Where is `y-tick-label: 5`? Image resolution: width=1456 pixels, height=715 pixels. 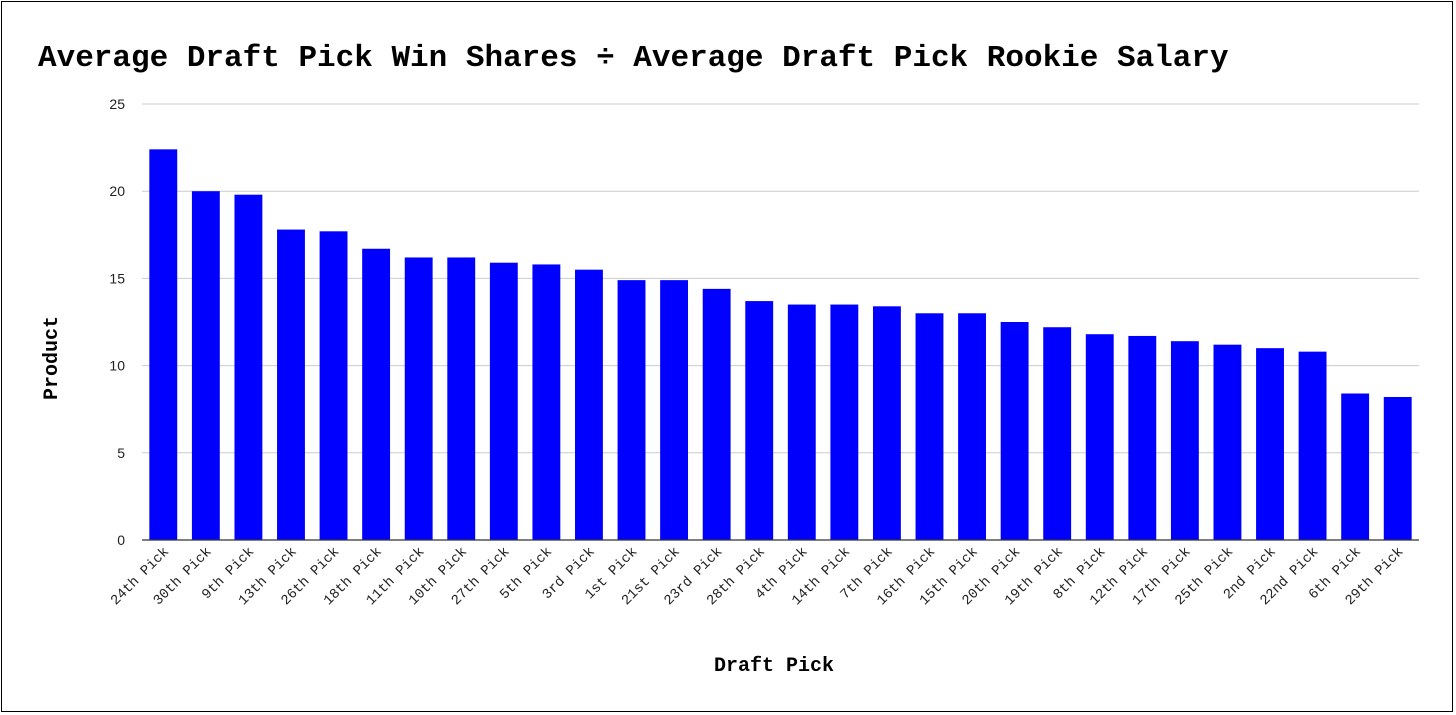
y-tick-label: 5 is located at coordinates (121, 453).